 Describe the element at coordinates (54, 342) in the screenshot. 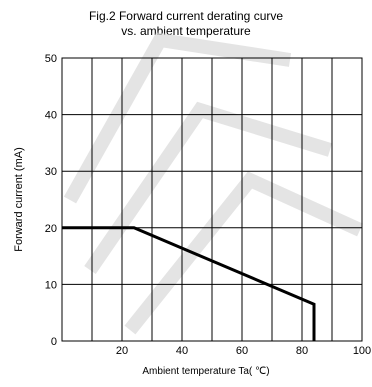

I see `y-tick-label: 0` at that location.